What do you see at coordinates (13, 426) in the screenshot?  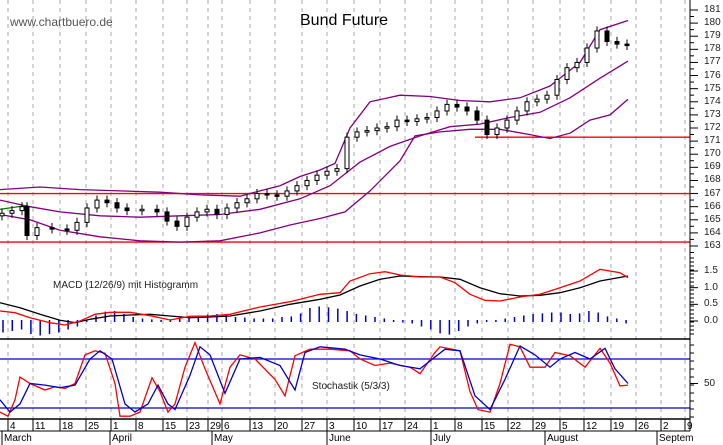 I see `date-tick-label: 4` at bounding box center [13, 426].